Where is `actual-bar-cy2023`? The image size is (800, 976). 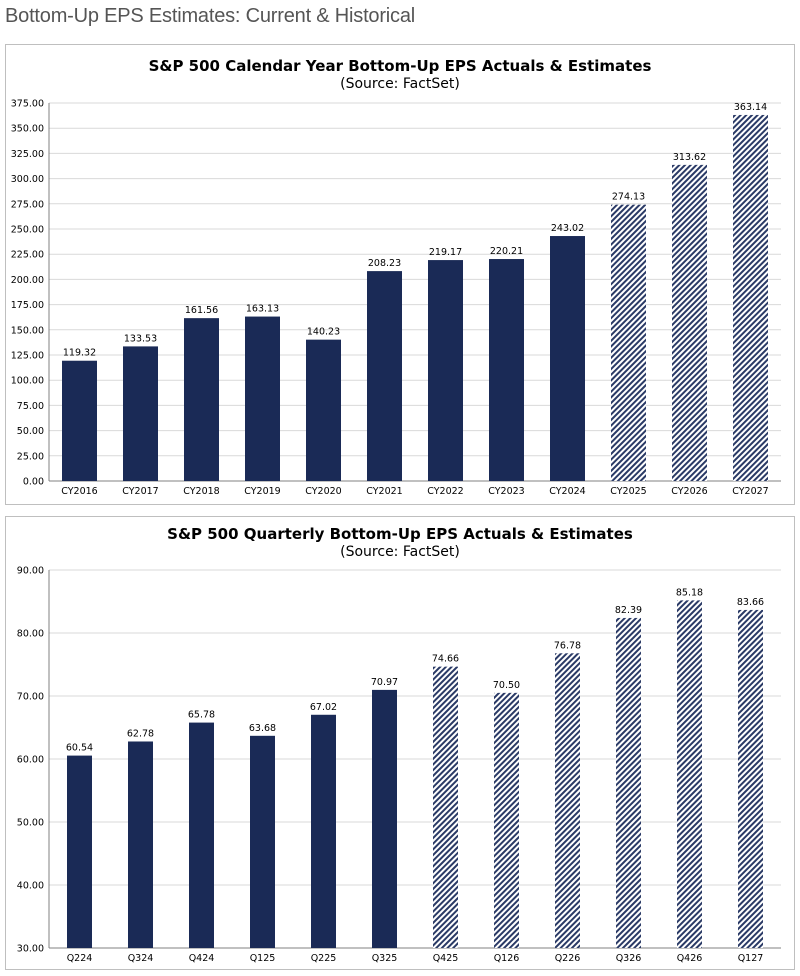
actual-bar-cy2023 is located at coordinates (506, 370).